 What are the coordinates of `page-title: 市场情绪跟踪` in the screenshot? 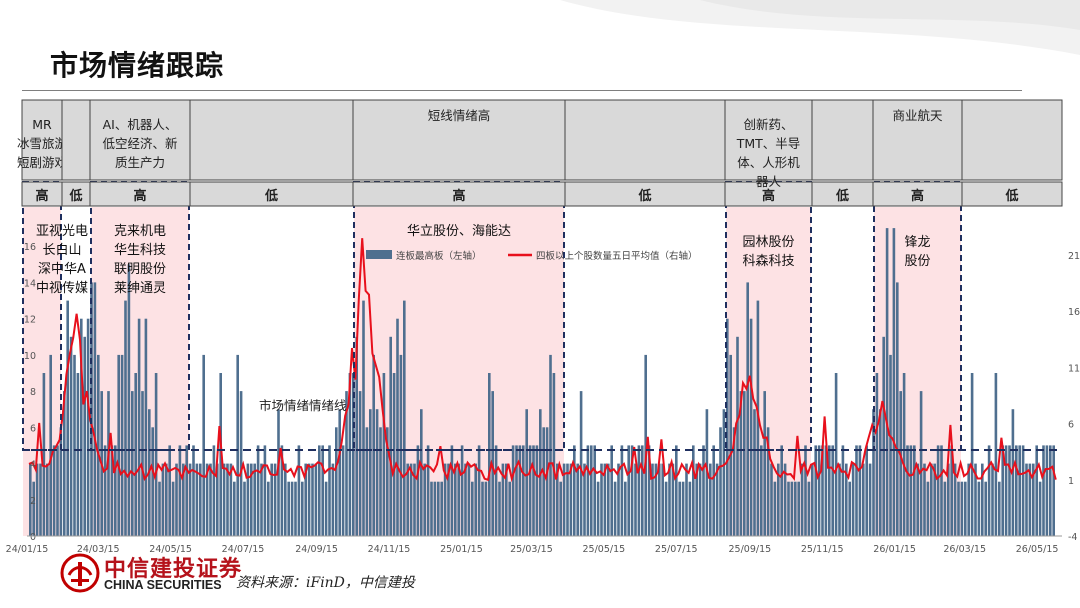 It's located at (137, 65).